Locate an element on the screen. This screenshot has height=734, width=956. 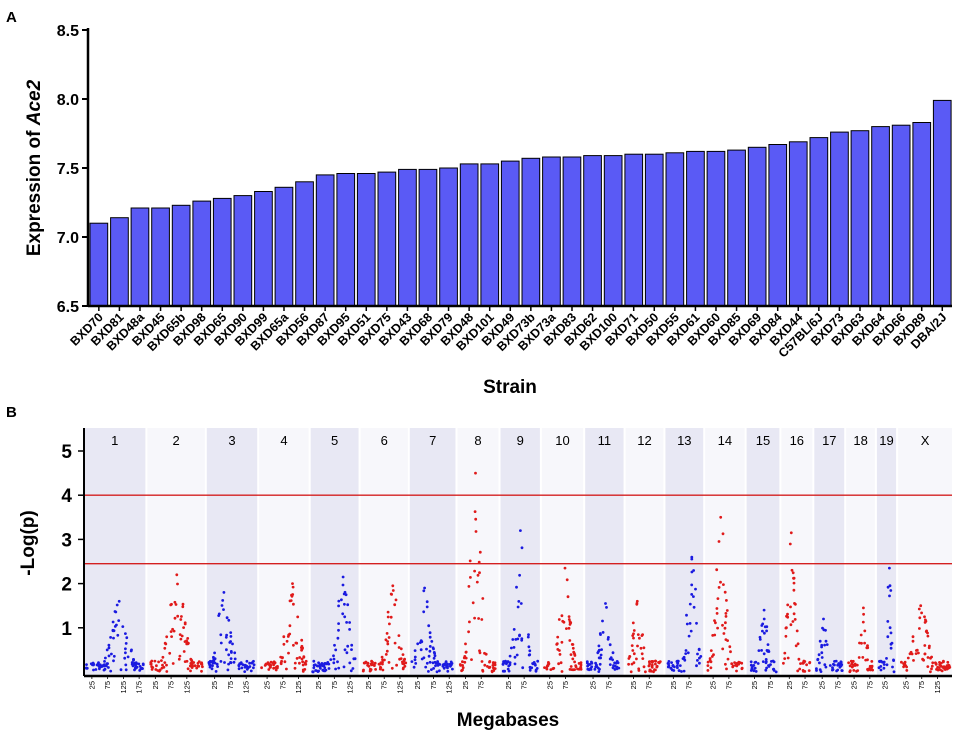
mb-tick-label: 75 is located at coordinates (608, 685).